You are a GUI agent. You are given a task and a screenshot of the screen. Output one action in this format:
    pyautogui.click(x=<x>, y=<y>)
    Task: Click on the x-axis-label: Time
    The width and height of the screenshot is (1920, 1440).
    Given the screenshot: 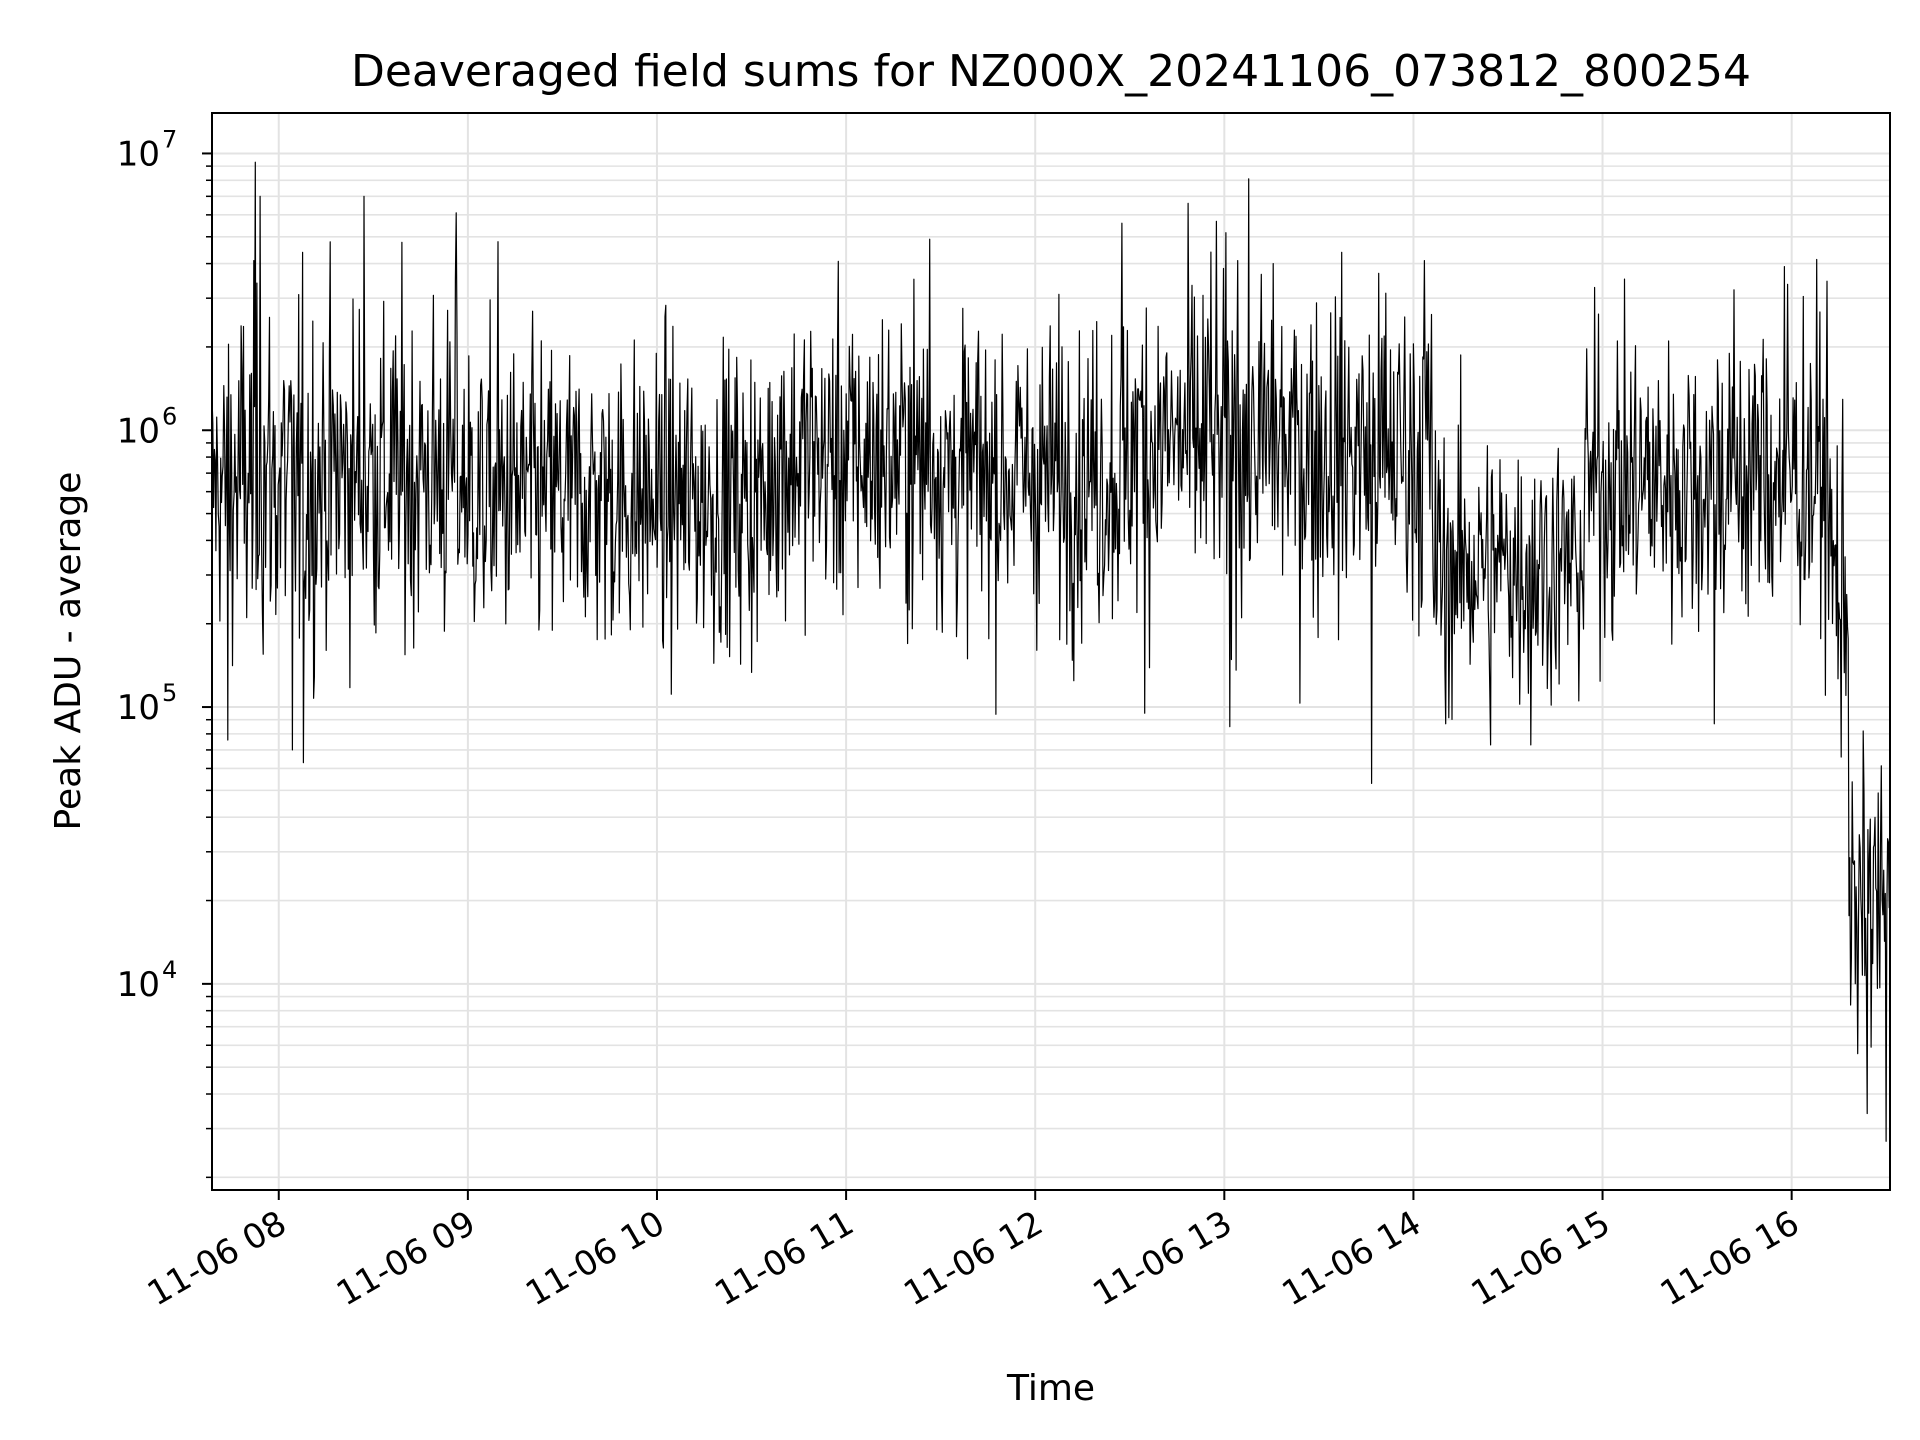 What is the action you would take?
    pyautogui.click(x=1050, y=1388)
    